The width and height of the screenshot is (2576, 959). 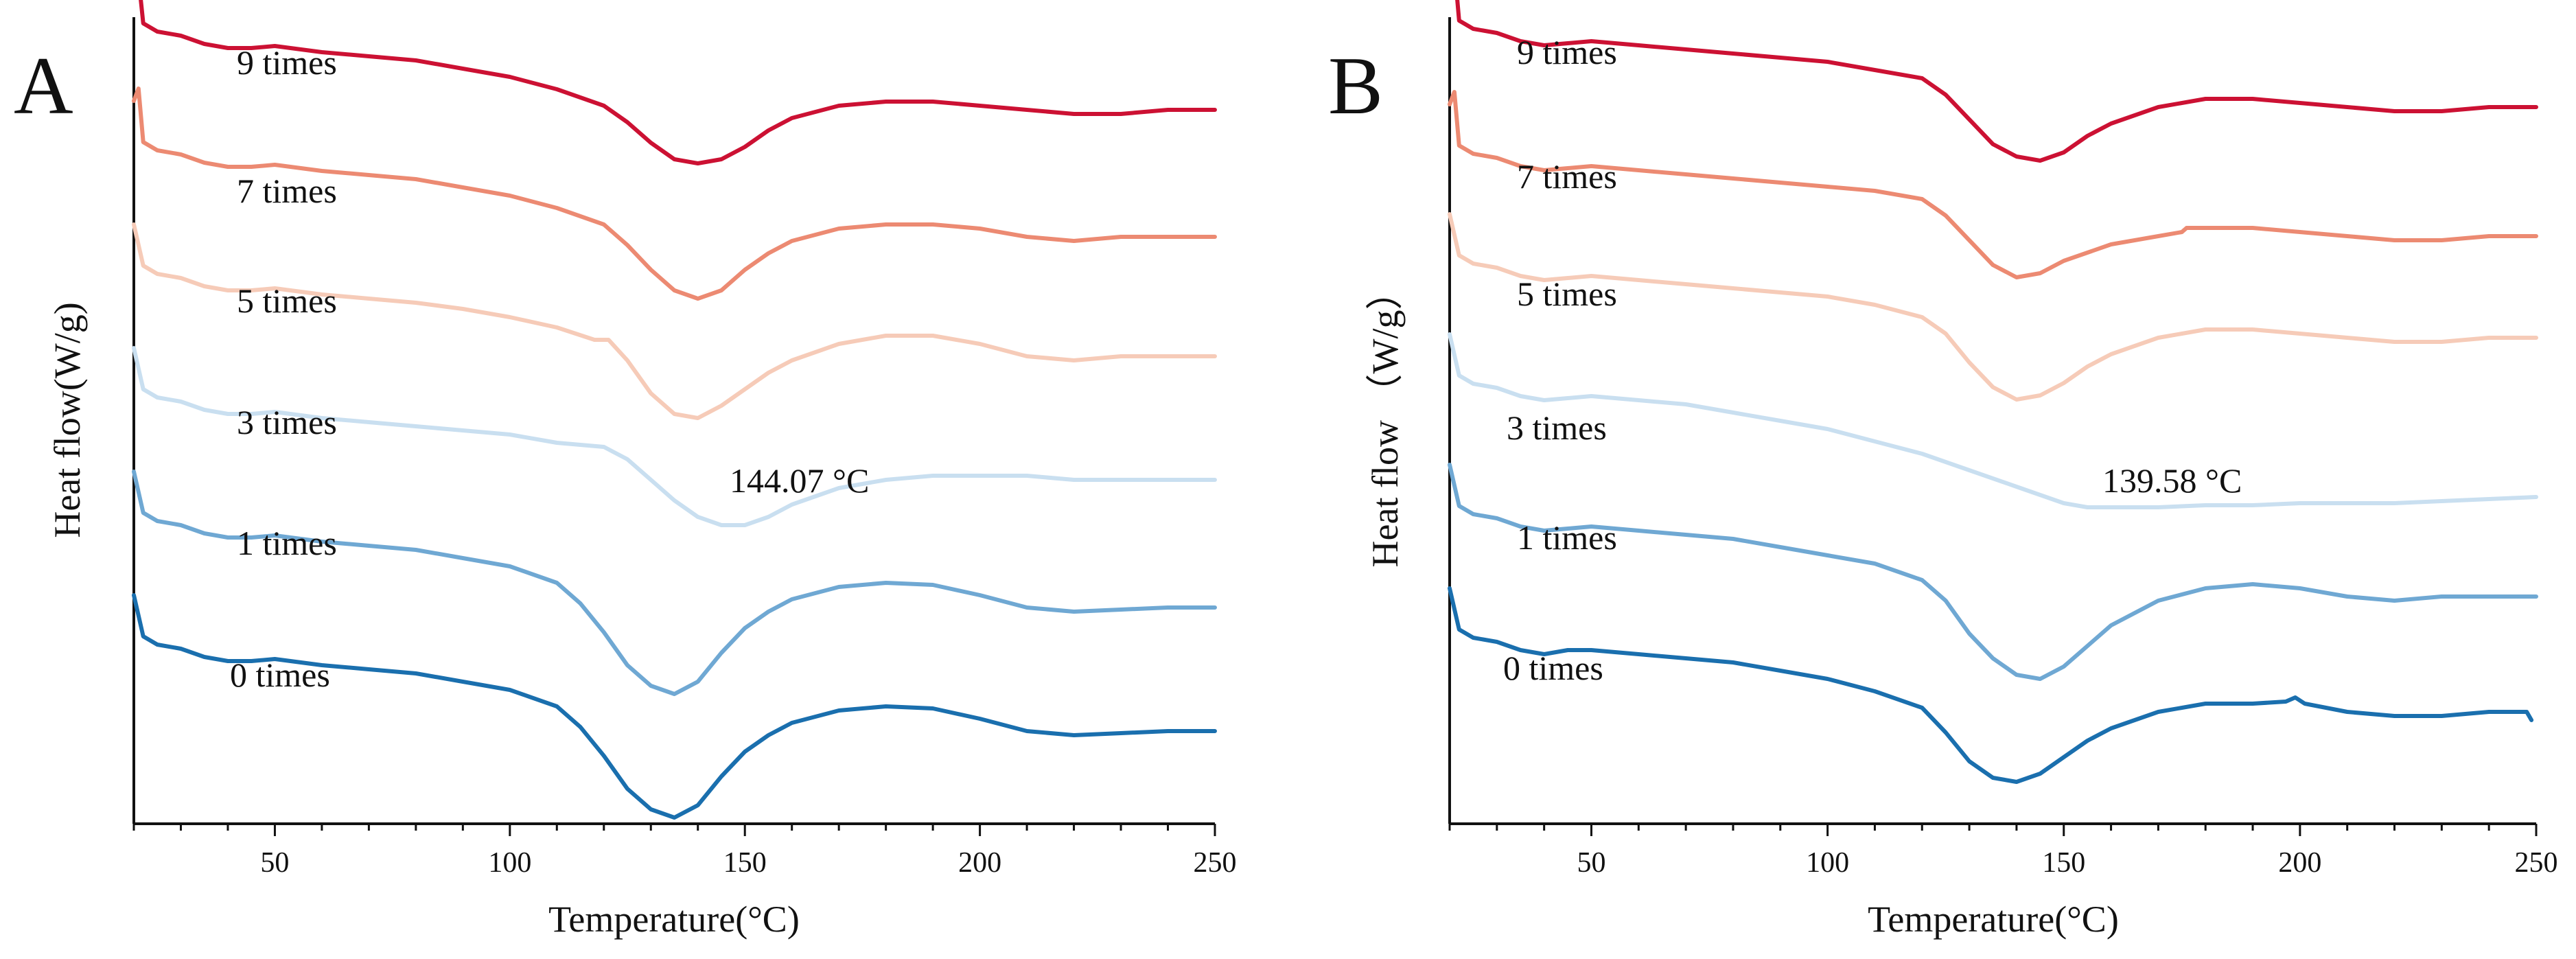 What do you see at coordinates (280, 675) in the screenshot?
I see `panel-a-series-label: 0 times` at bounding box center [280, 675].